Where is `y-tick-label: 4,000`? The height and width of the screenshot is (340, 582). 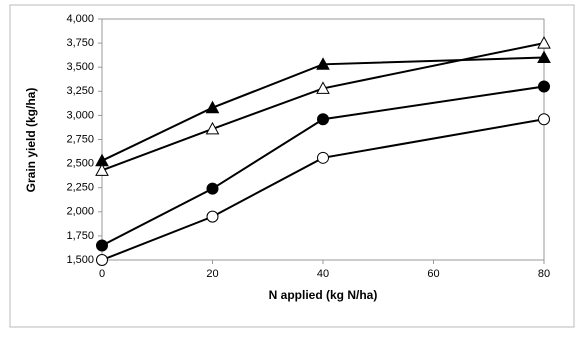
y-tick-label: 4,000 is located at coordinates (80, 19).